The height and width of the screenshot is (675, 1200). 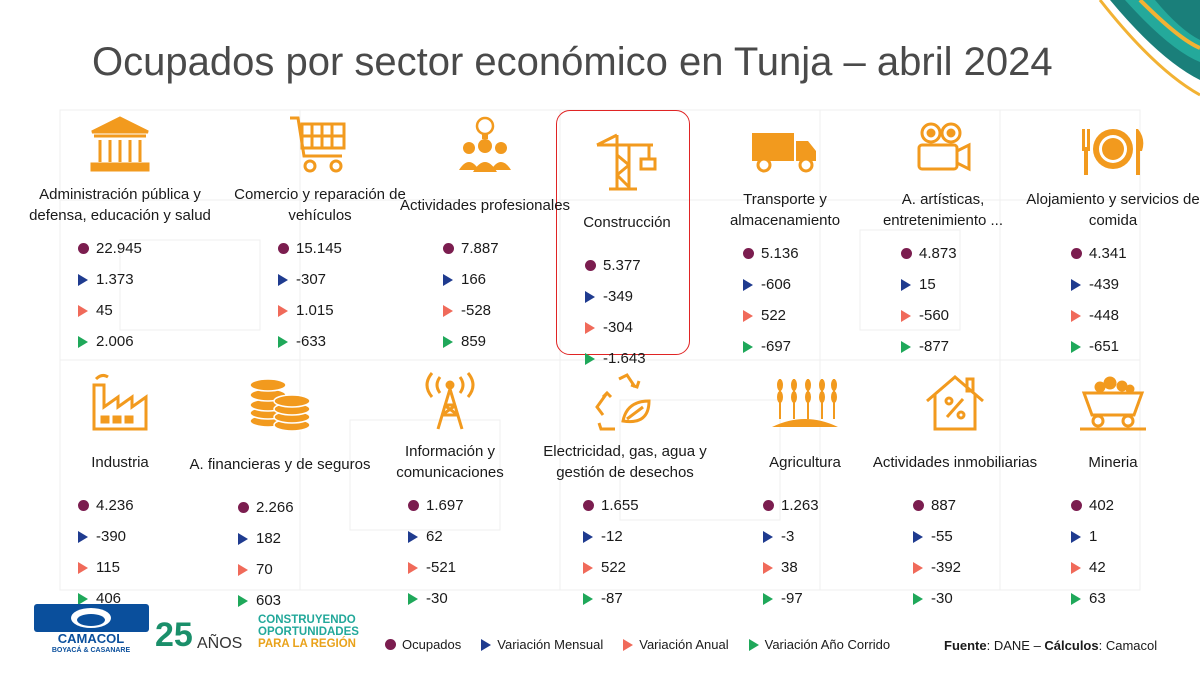 What do you see at coordinates (1113, 598) in the screenshot?
I see `value-variacion-anio-corrido: 63` at bounding box center [1113, 598].